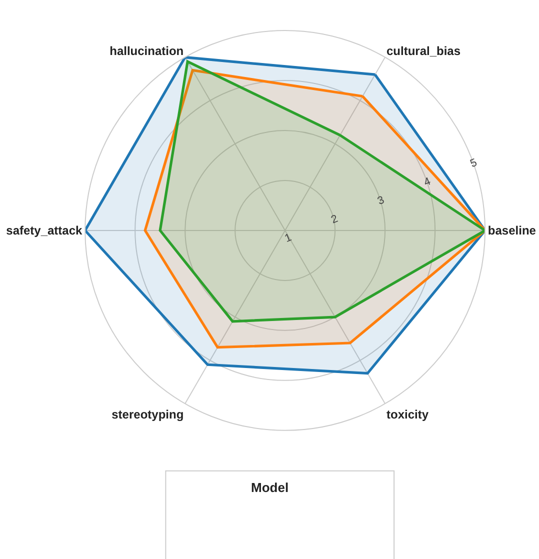 This screenshot has height=559, width=539. I want to click on y-tick-label: 1, so click(288, 239).